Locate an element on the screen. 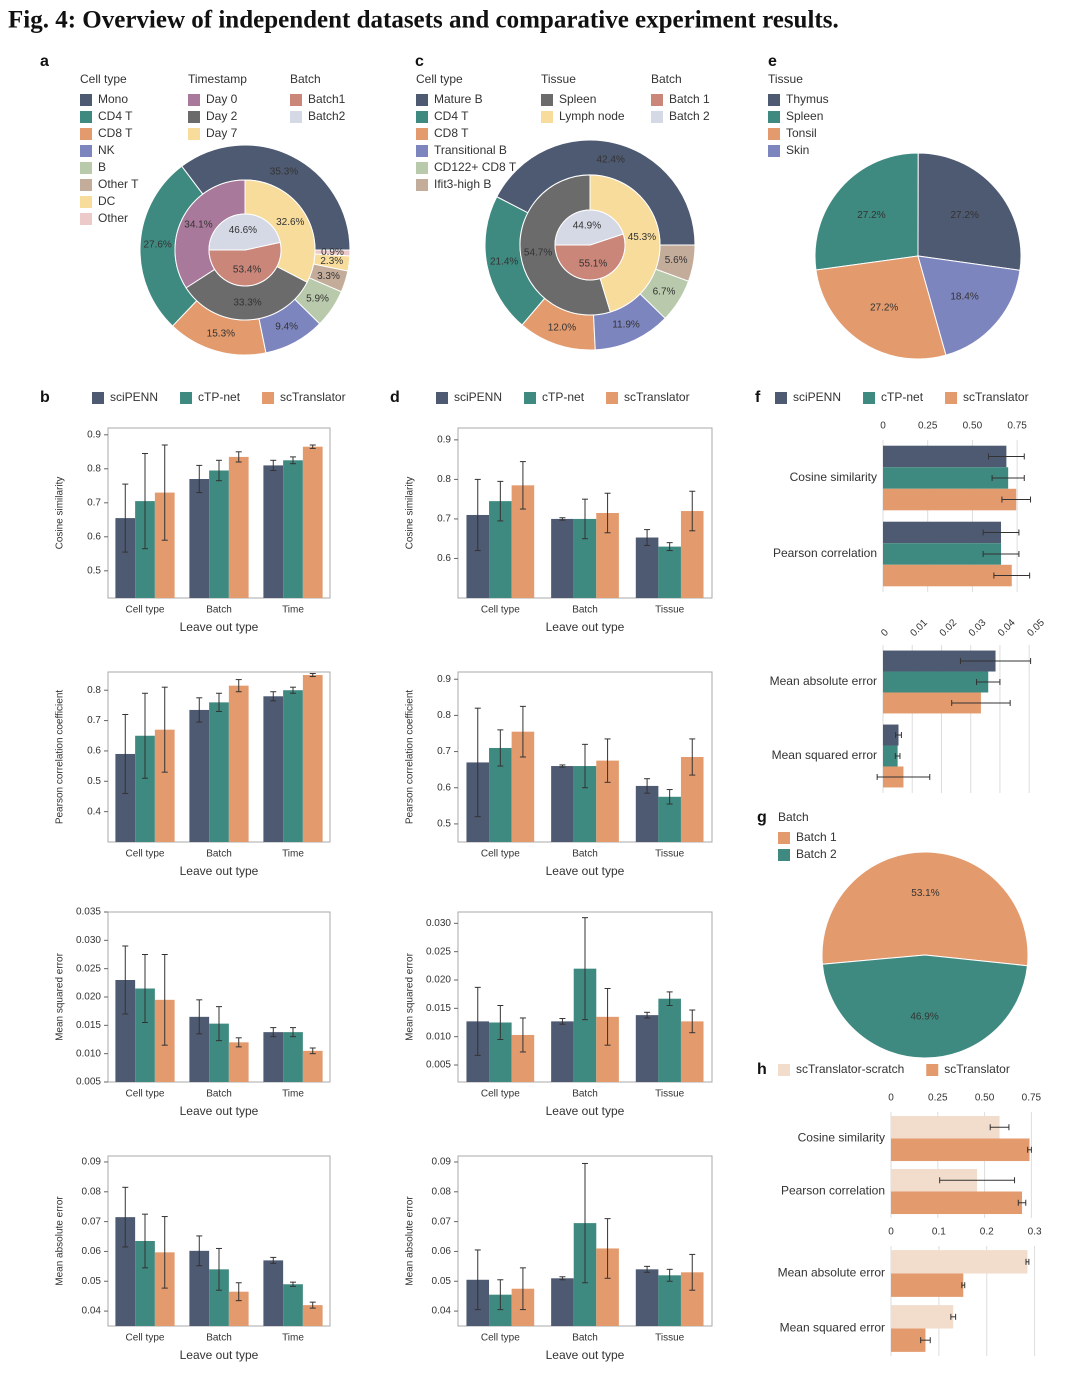 Image resolution: width=1080 pixels, height=1398 pixels. y-axis-label: Cosine similarity is located at coordinates (410, 513).